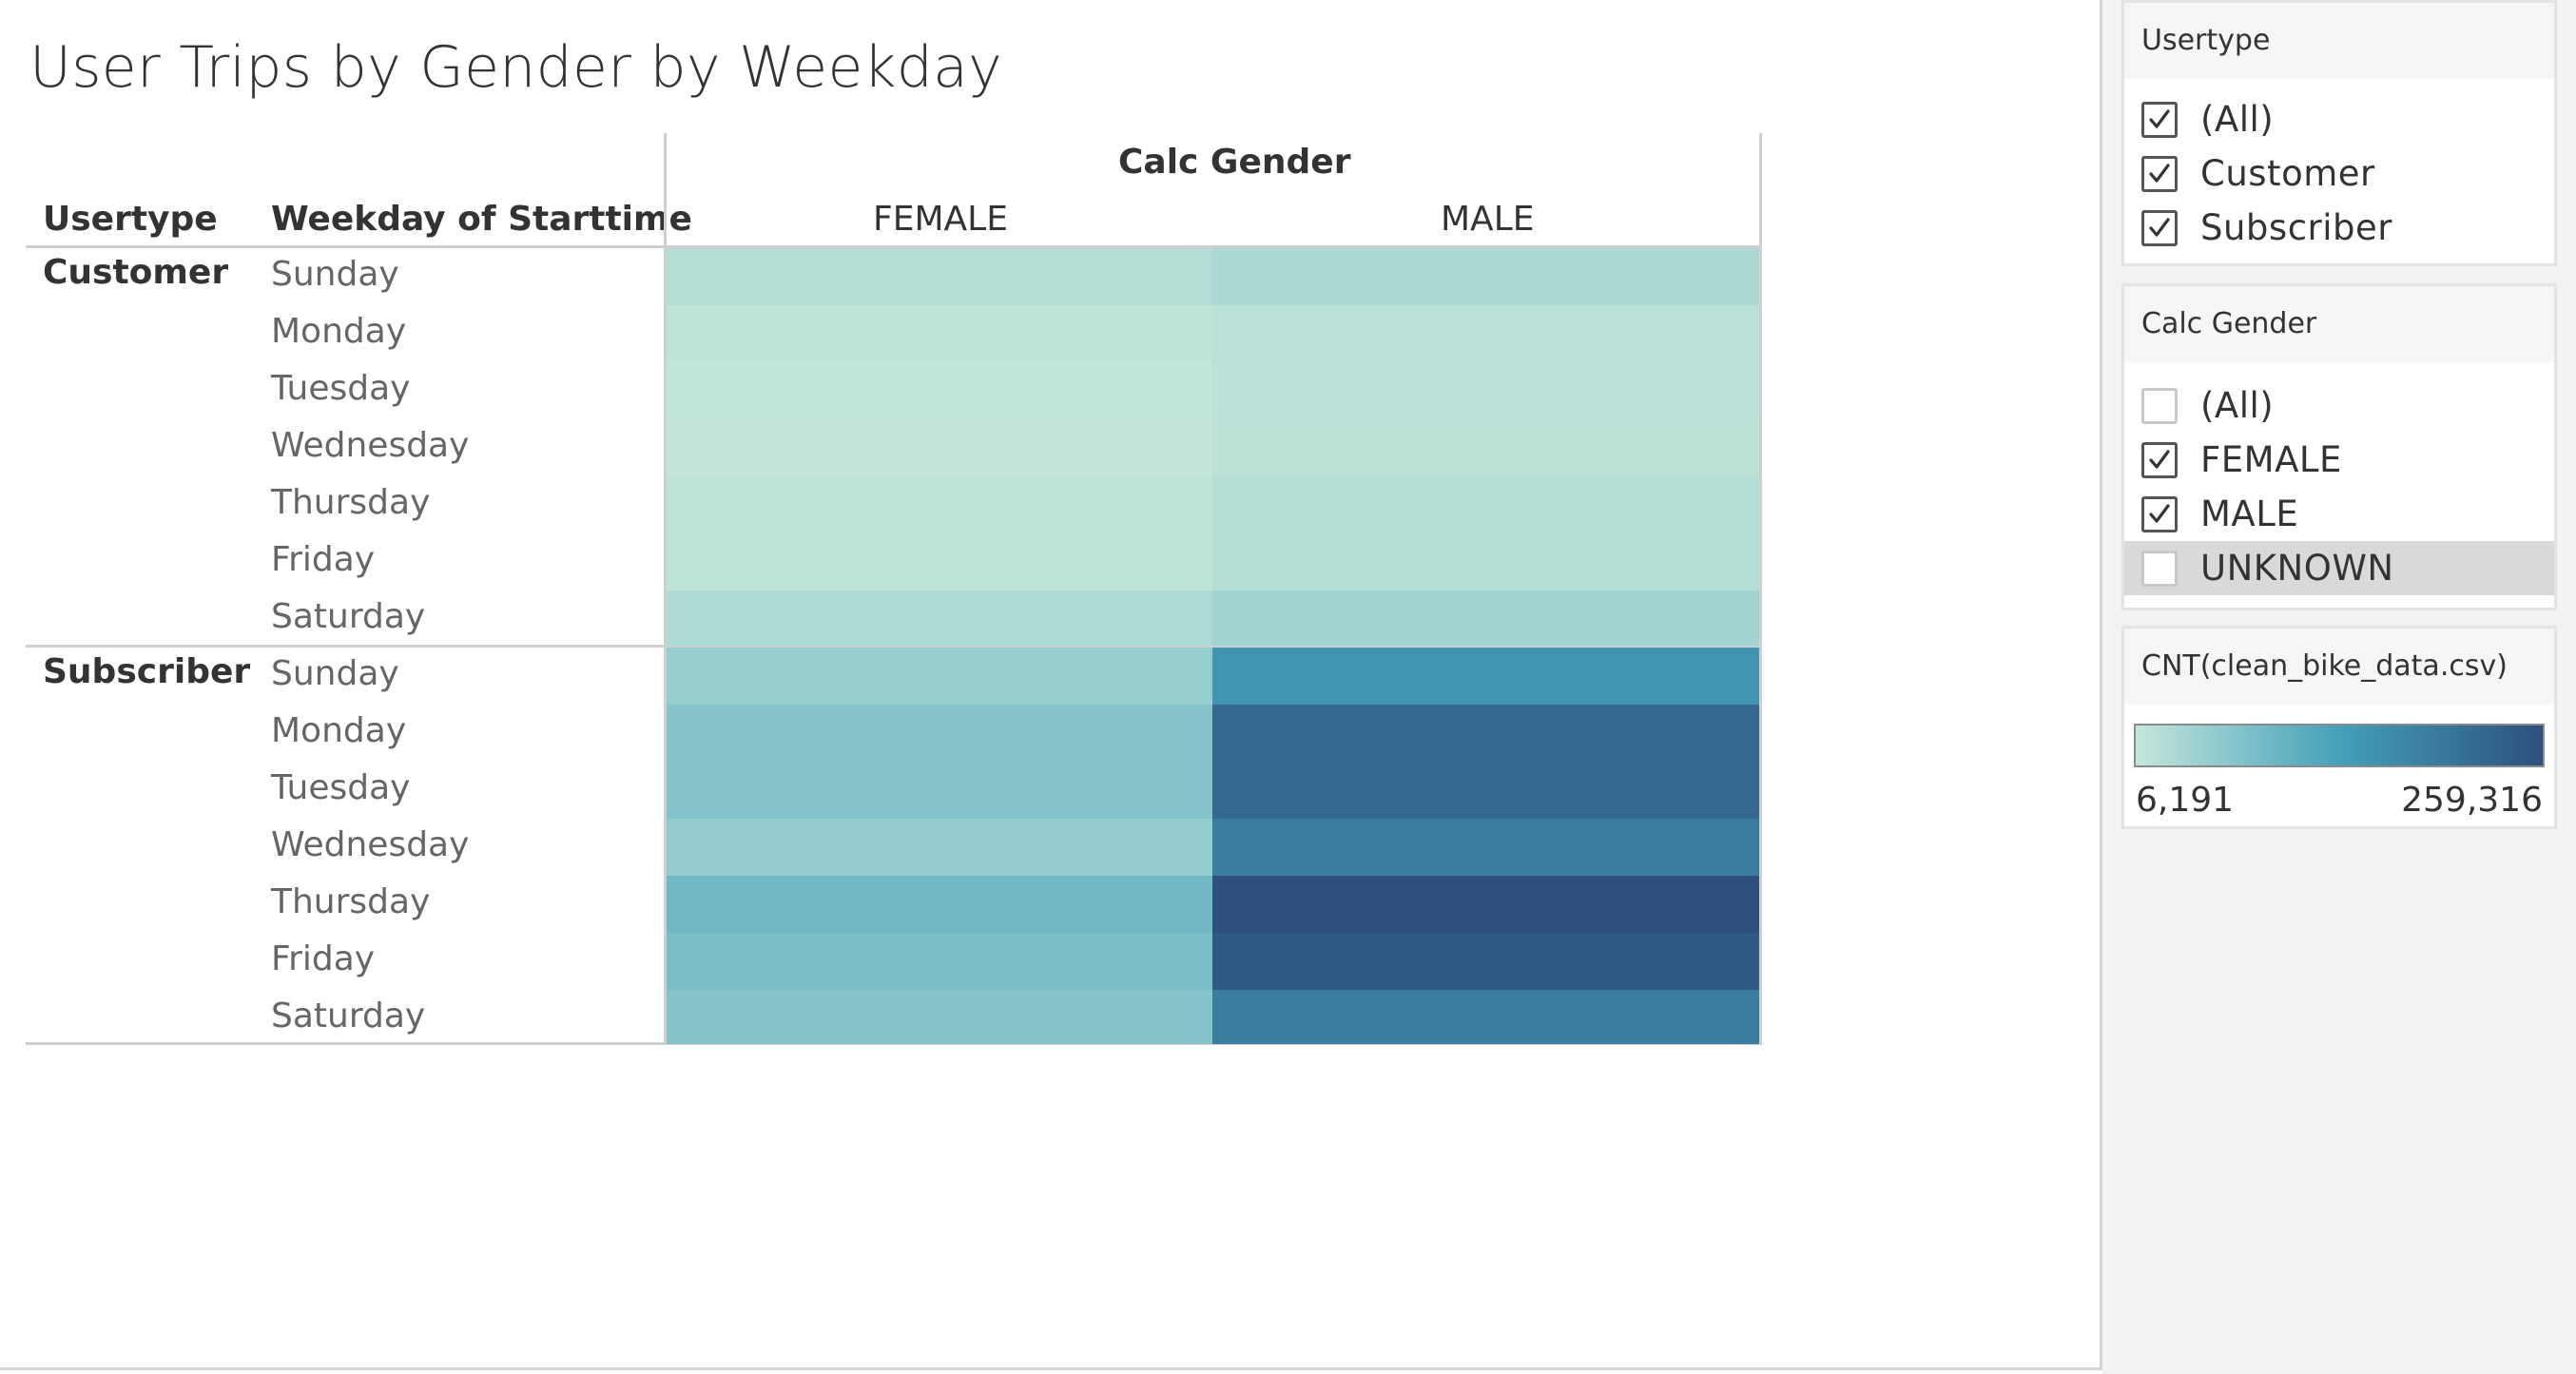 The height and width of the screenshot is (1374, 2576). Describe the element at coordinates (939, 276) in the screenshot. I see `heatmap-cell-customer-sunday-female` at that location.